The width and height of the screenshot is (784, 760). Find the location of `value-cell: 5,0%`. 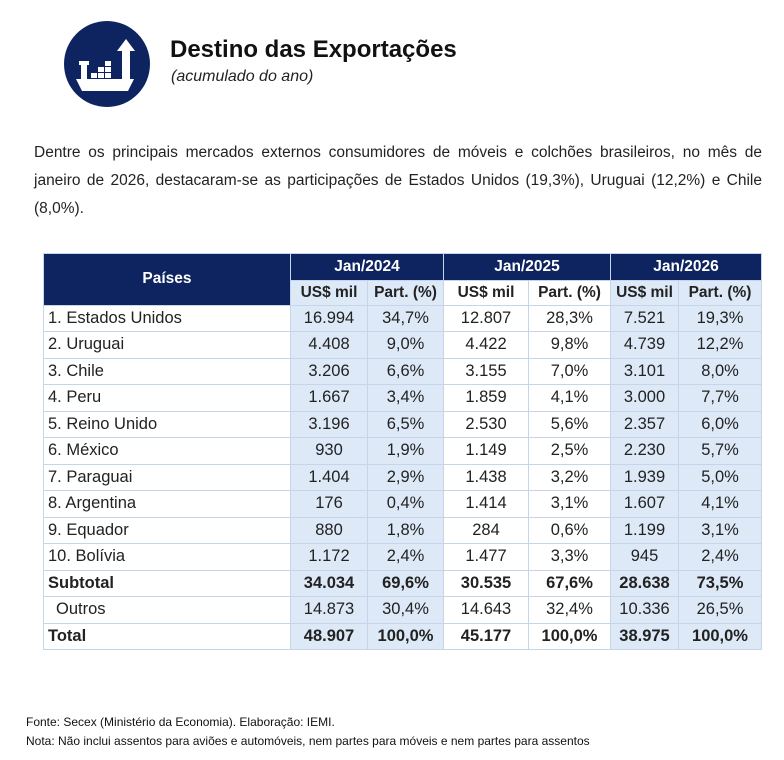

value-cell: 5,0% is located at coordinates (720, 477).